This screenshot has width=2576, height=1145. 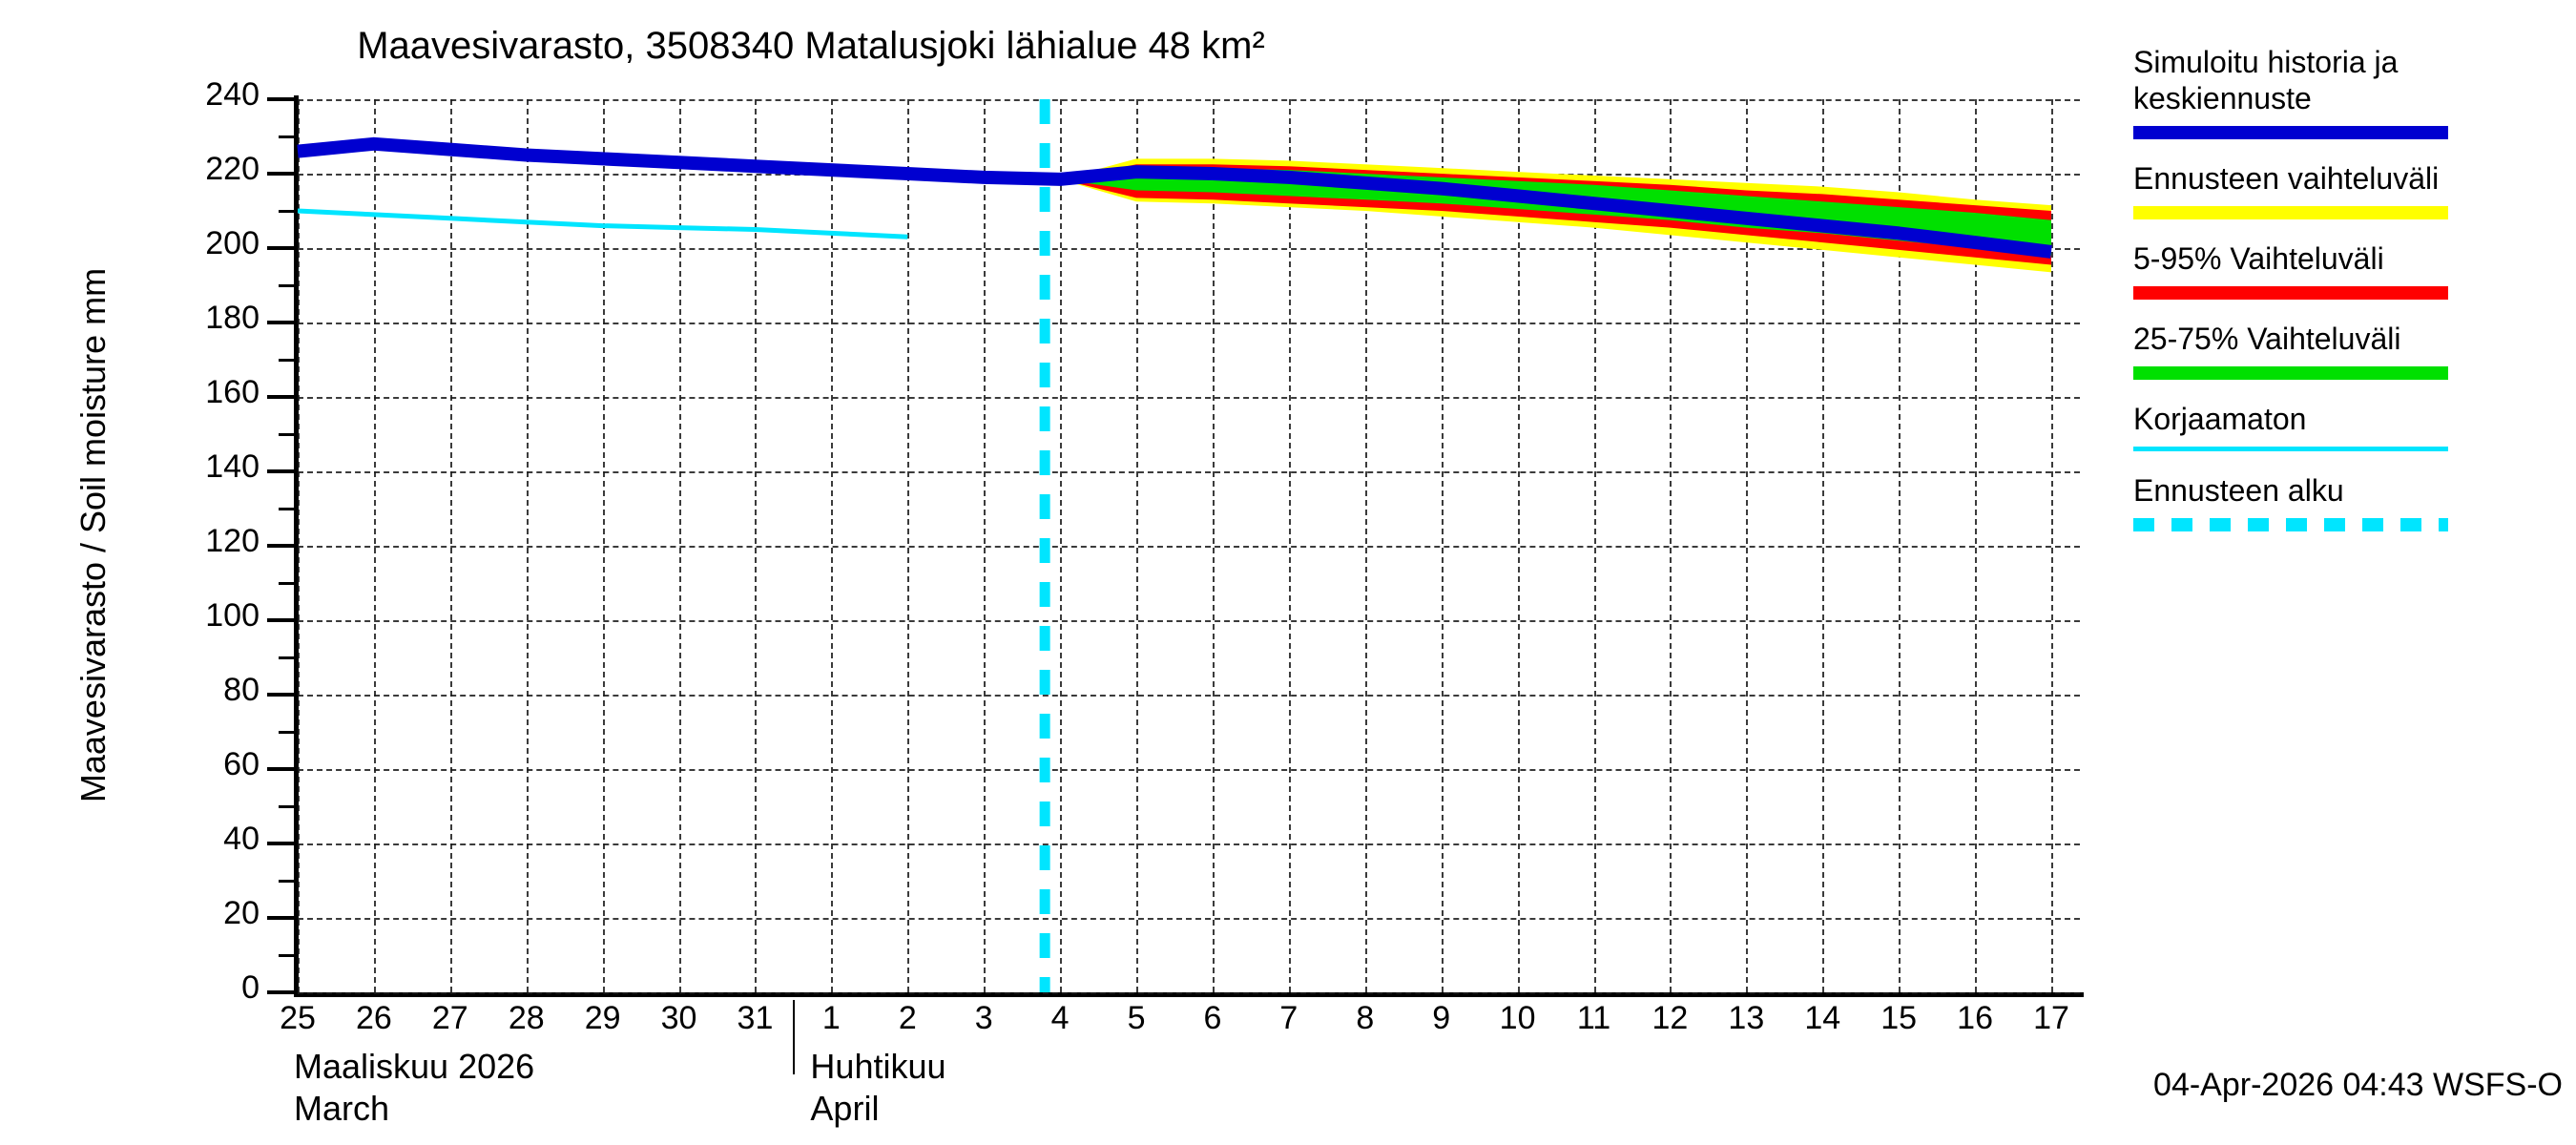 I want to click on legend-item: Simuloitu historia ja keskiennuste, so click(x=2352, y=92).